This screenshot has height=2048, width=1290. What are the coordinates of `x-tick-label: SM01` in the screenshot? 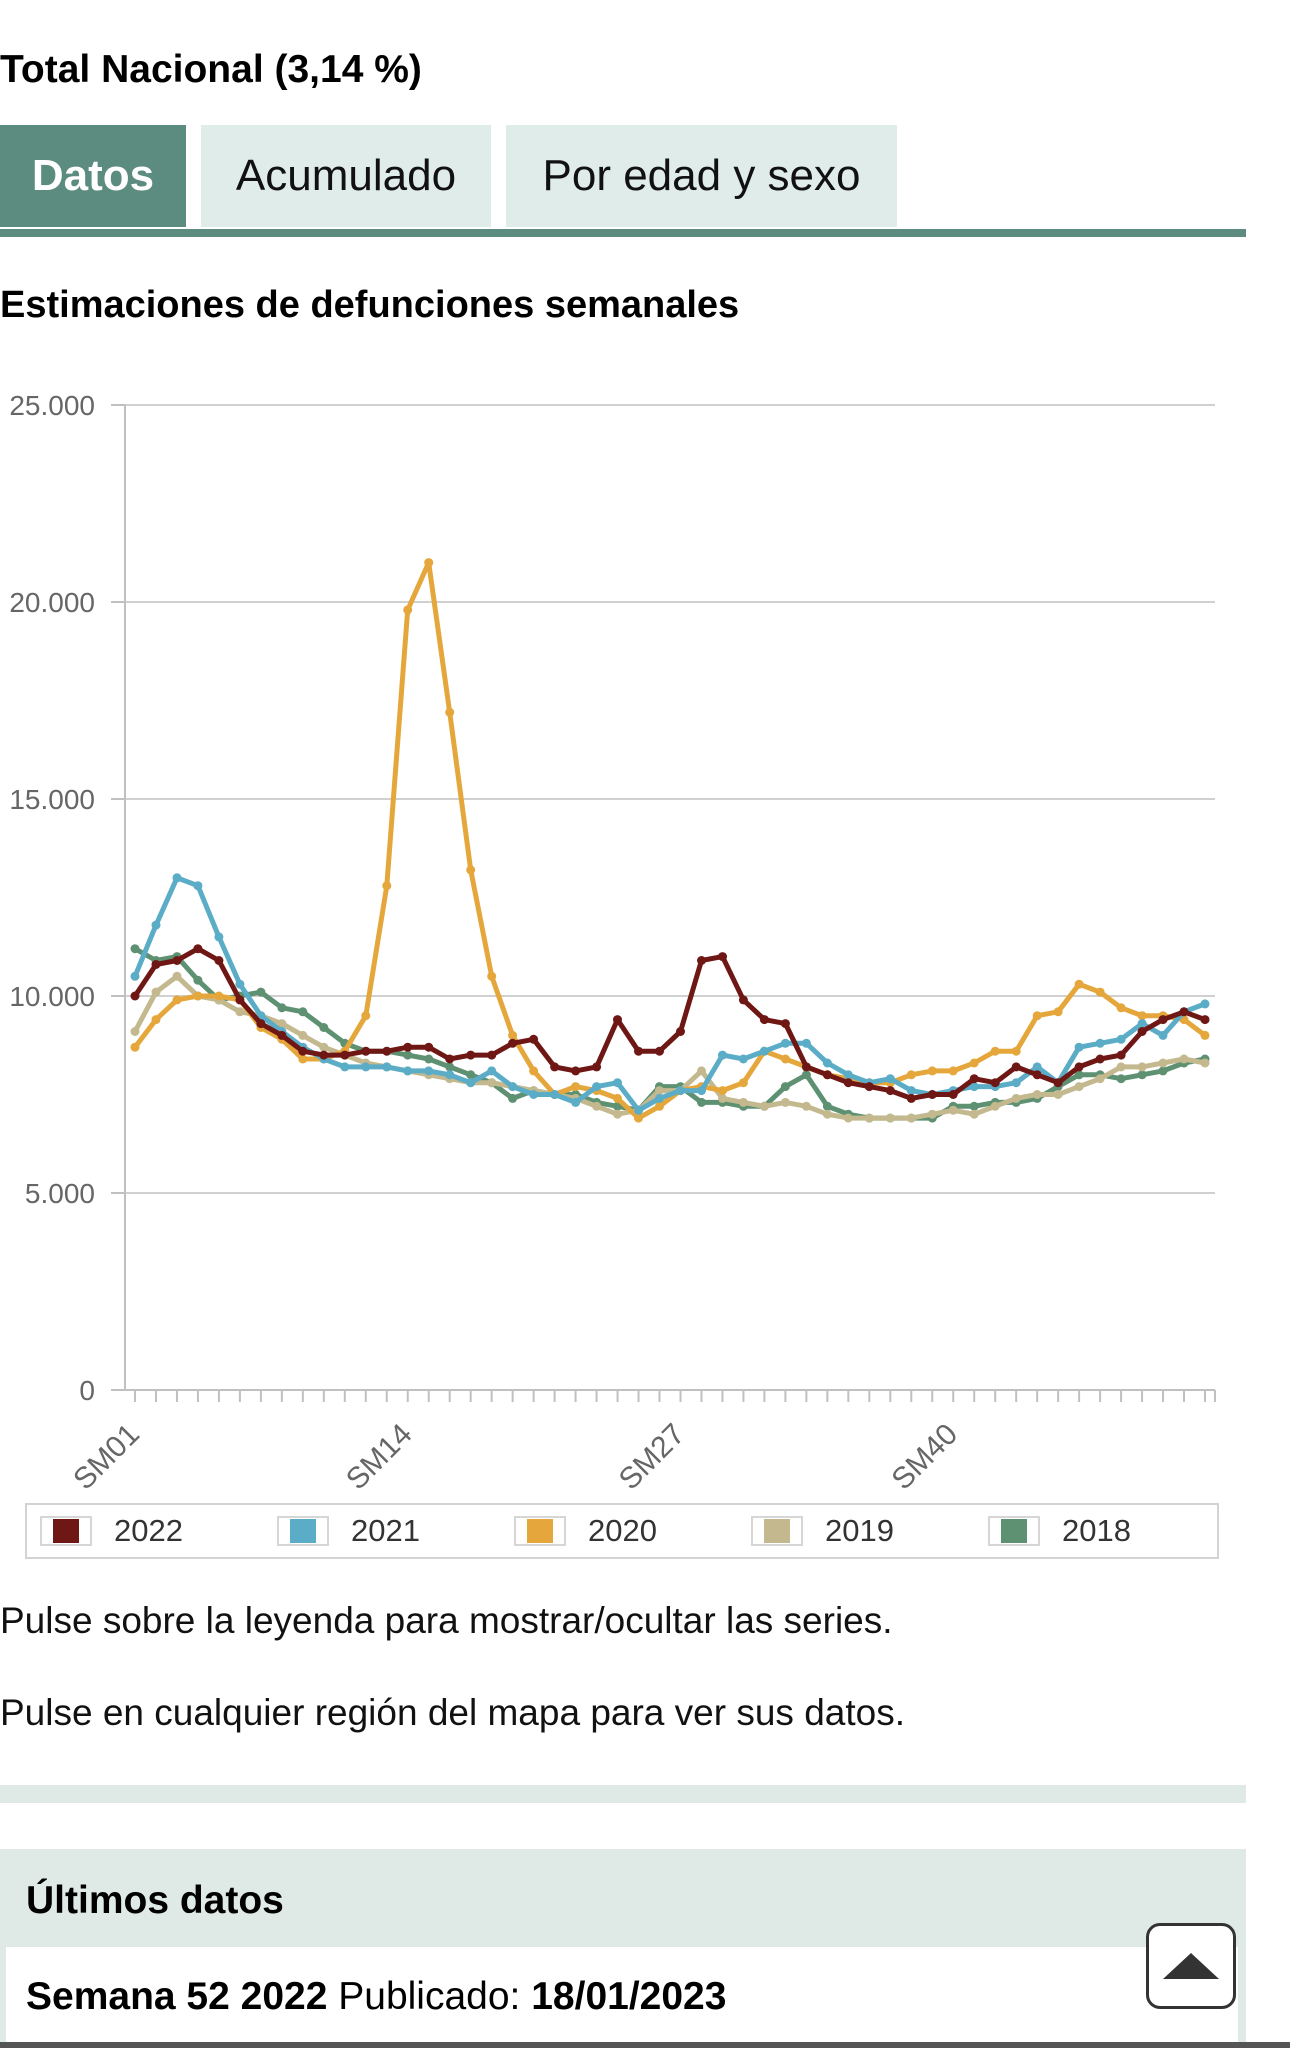 It's located at (106, 1456).